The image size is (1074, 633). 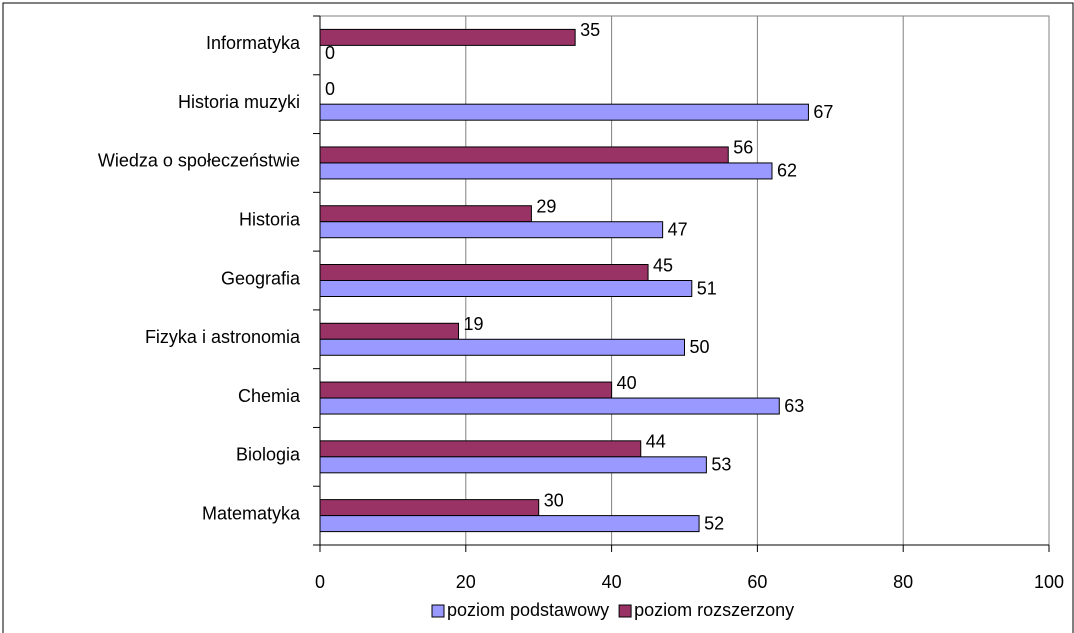 What do you see at coordinates (707, 288) in the screenshot?
I see `data-label: 51` at bounding box center [707, 288].